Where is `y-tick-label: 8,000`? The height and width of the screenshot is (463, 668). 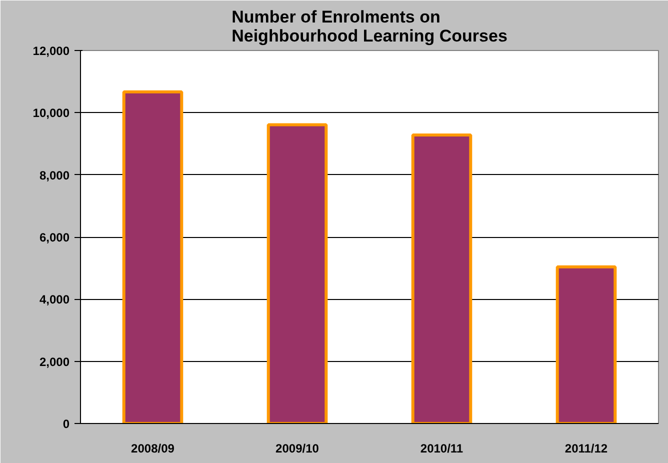
y-tick-label: 8,000 is located at coordinates (54, 175).